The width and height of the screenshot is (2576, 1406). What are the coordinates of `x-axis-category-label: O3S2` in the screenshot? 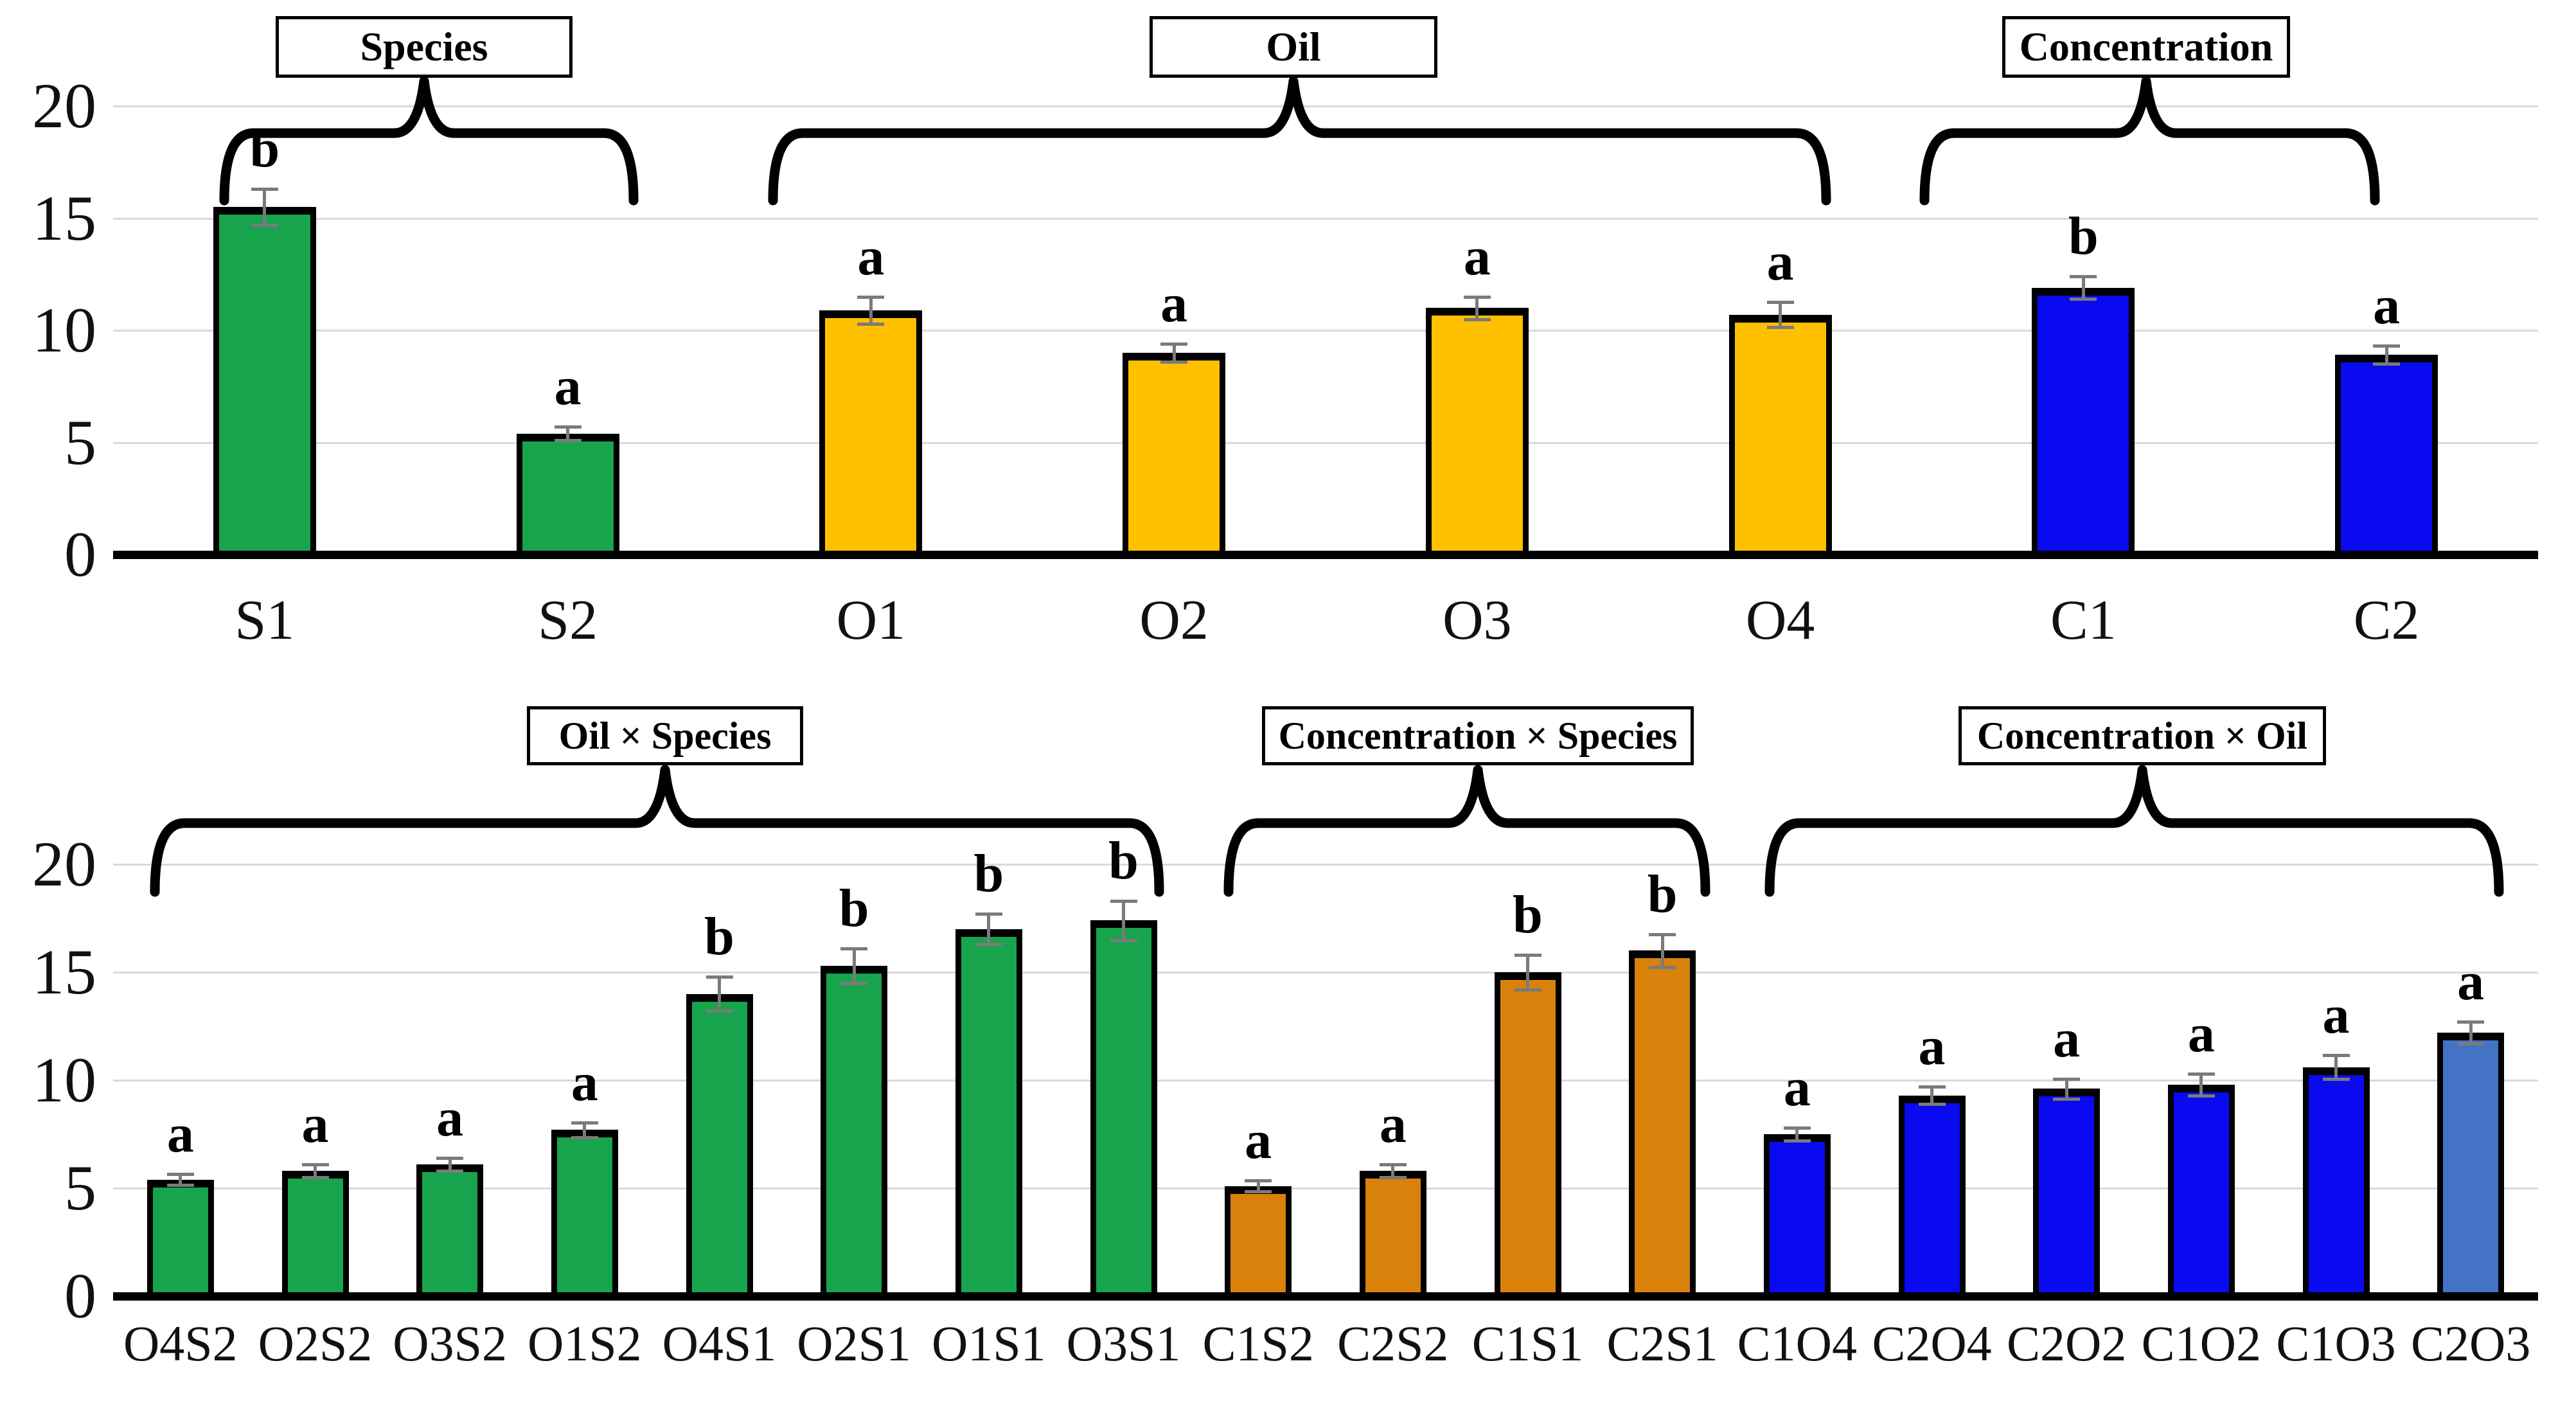 It's located at (451, 1343).